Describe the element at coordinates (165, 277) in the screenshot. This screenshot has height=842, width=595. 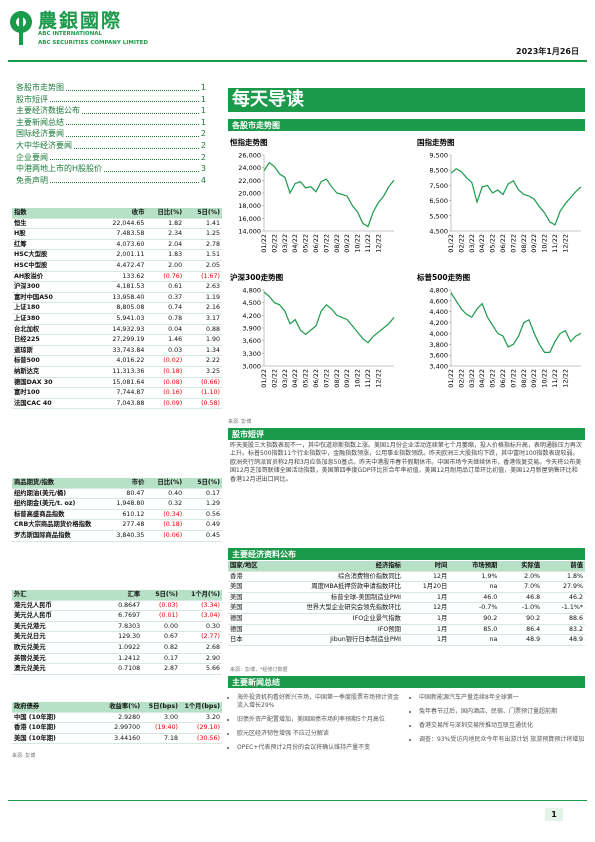
I see `cell: (0.76)` at that location.